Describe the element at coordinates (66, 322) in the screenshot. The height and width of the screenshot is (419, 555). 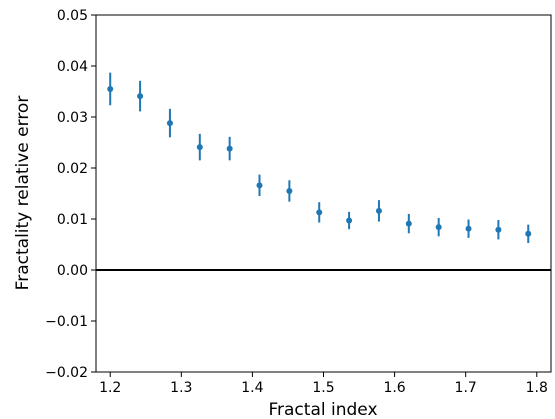
I see `y-tick-label: −0.01` at that location.